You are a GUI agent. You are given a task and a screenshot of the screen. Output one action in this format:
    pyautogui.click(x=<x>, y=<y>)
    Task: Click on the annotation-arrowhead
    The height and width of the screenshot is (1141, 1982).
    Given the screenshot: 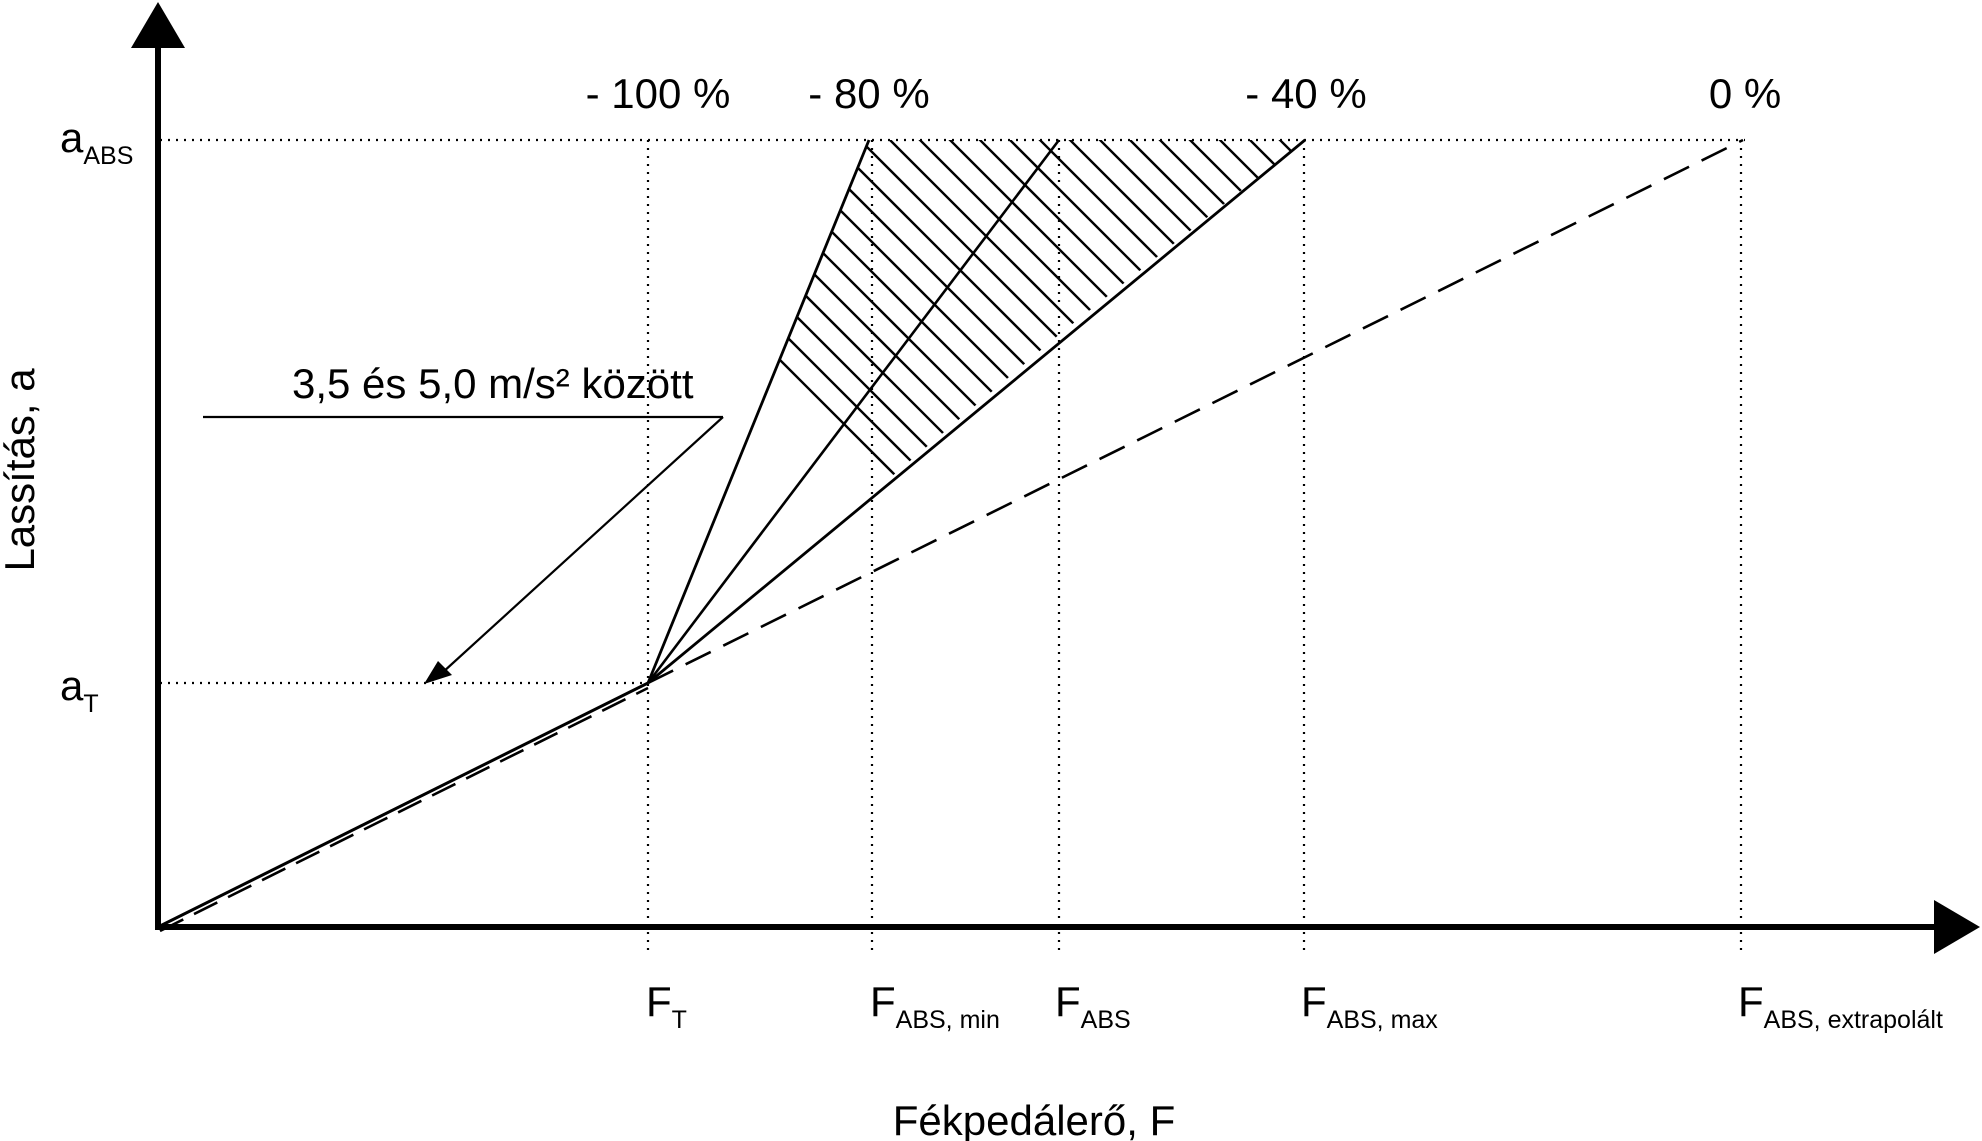 What is the action you would take?
    pyautogui.click(x=438, y=672)
    